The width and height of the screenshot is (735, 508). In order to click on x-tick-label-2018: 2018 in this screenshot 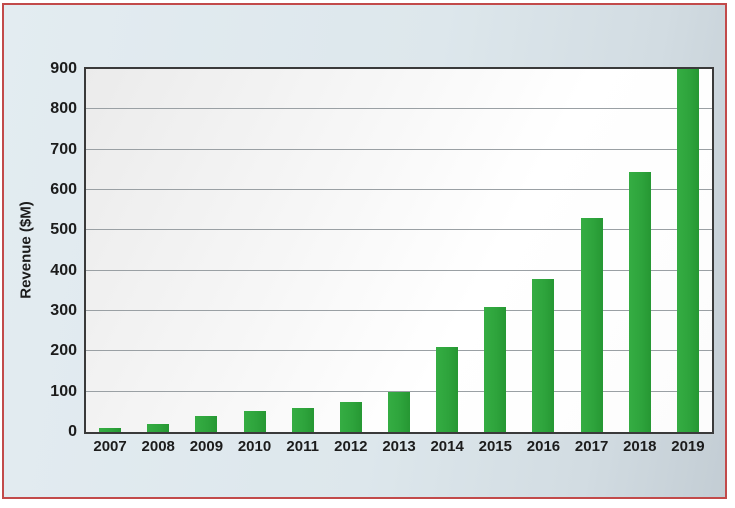, I will do `click(640, 446)`.